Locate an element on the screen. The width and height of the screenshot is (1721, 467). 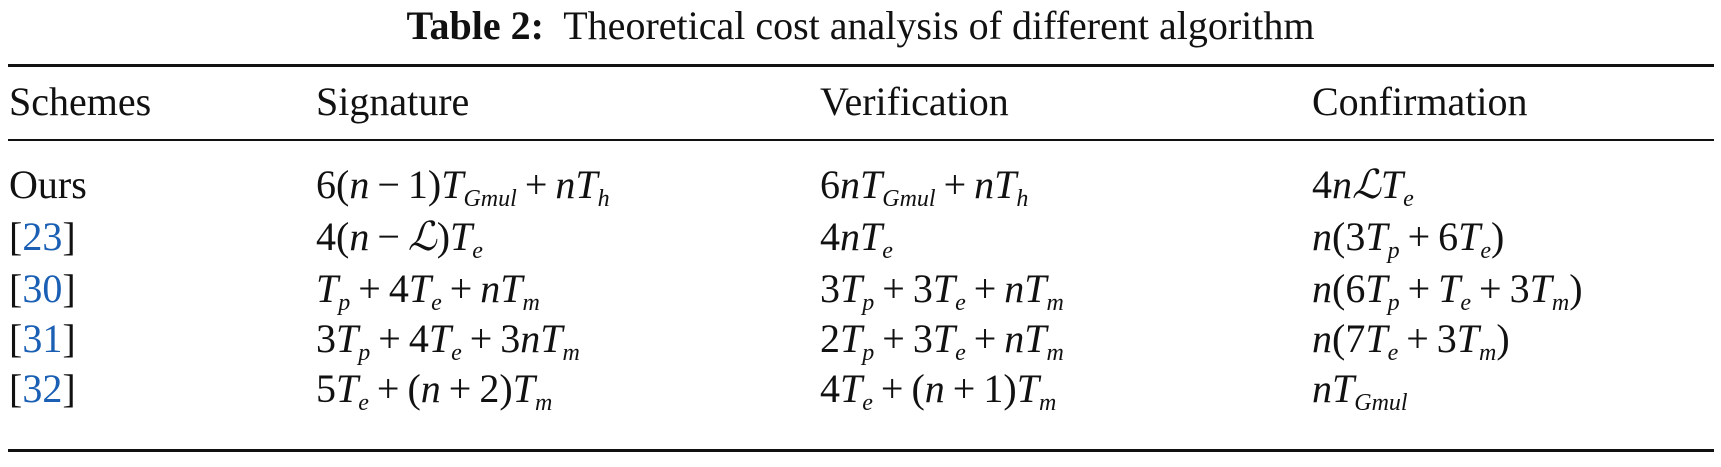
confirmation-cost-cell: n(7Te +3Tm) is located at coordinates (1411, 341).